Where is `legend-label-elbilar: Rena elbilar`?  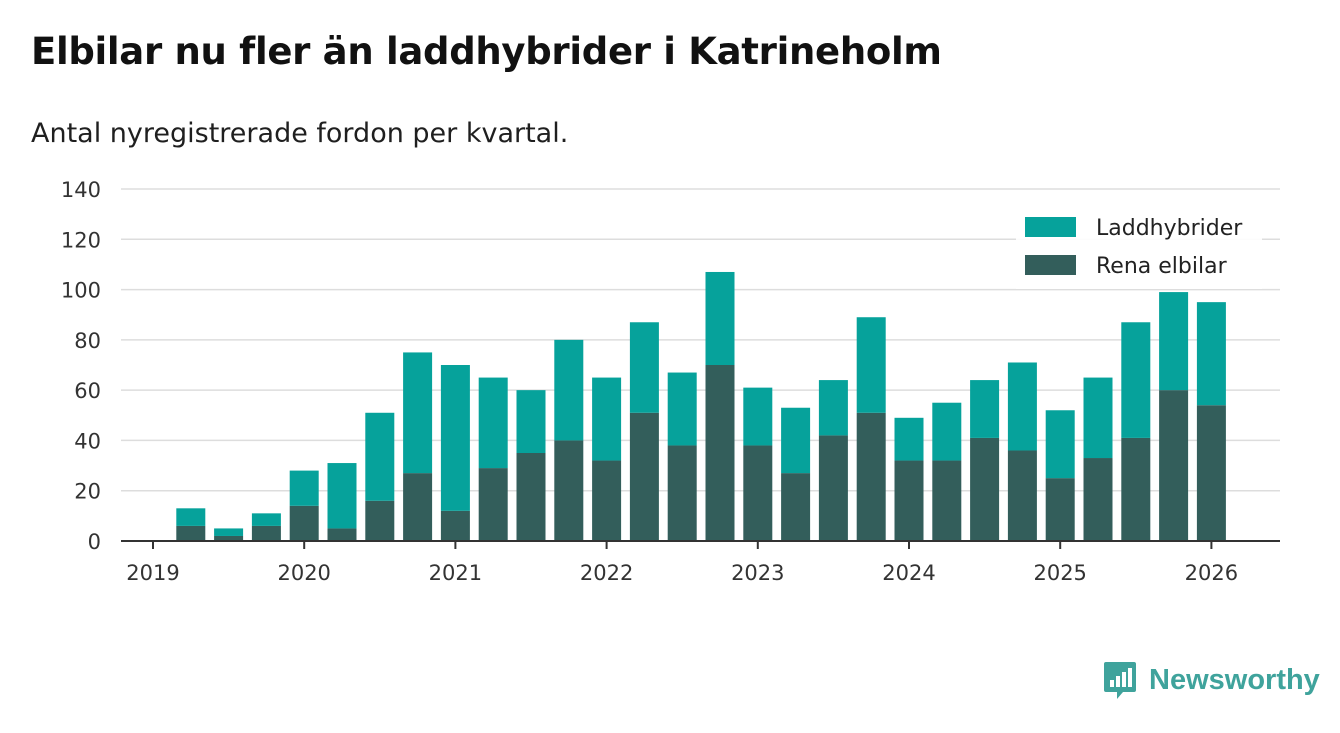
legend-label-elbilar: Rena elbilar is located at coordinates (1162, 266).